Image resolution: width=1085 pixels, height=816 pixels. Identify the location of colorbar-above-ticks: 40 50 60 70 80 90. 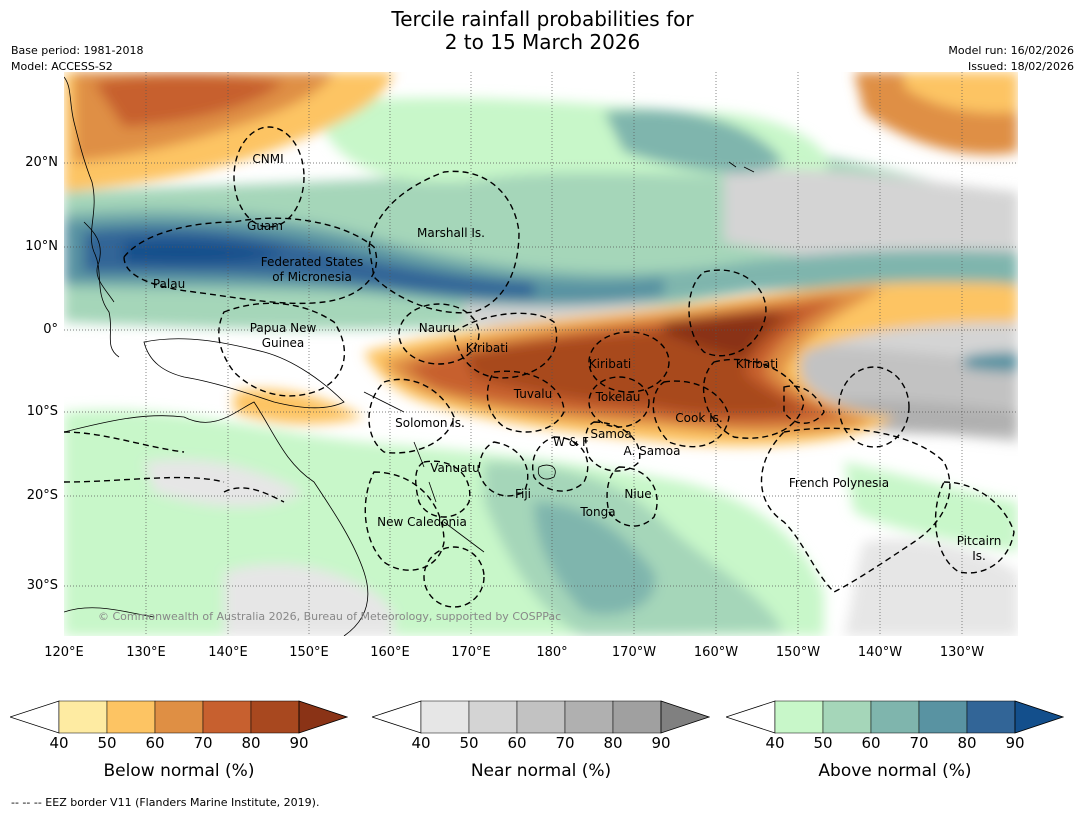
(895, 743).